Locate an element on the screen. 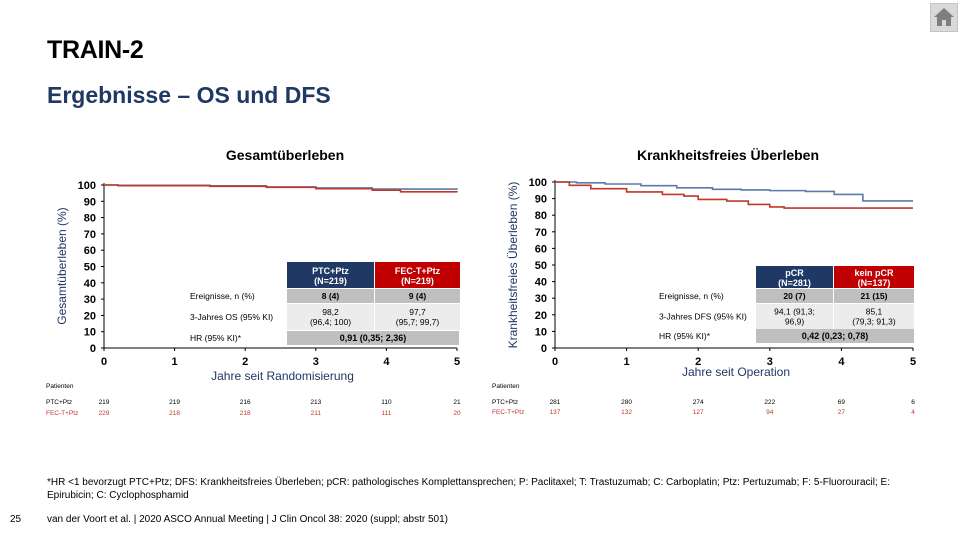 Image resolution: width=960 pixels, height=540 pixels. y-tick-label: 30 is located at coordinates (90, 300).